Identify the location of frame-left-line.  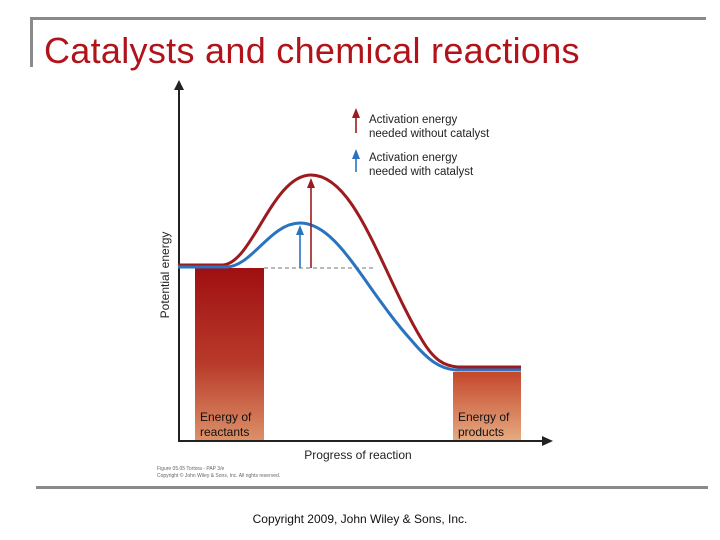
(31, 42).